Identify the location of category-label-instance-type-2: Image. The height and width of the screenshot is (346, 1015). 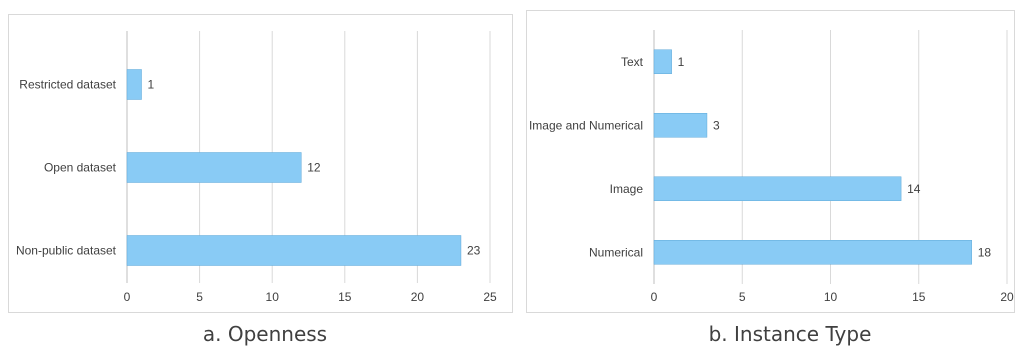
(627, 189).